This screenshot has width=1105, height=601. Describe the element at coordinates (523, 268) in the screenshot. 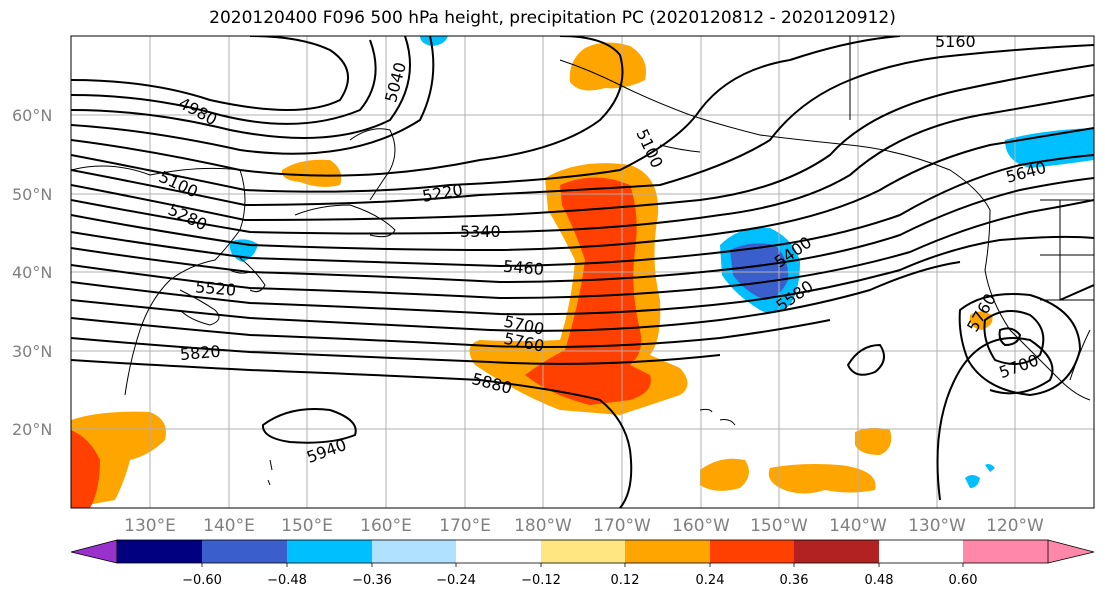

I see `contour-label: 5460` at that location.